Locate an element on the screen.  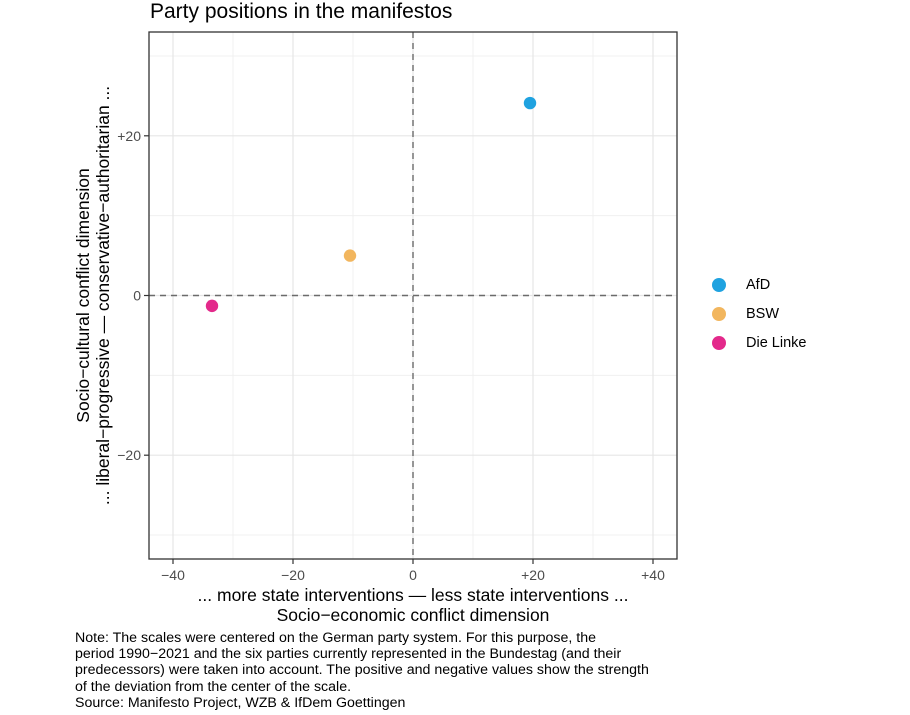
legend-label-bsw: BSW is located at coordinates (763, 313).